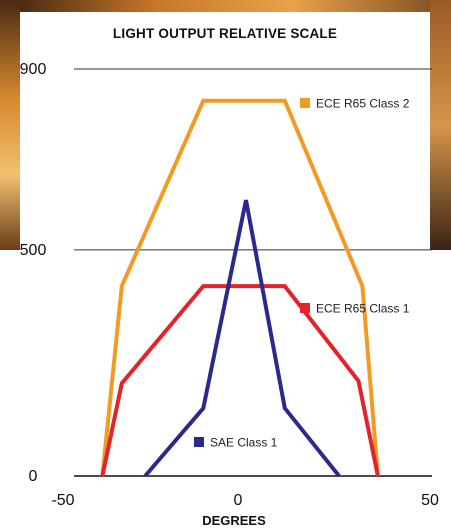  I want to click on chart-title: LIGHT OUTPUT RELATIVE SCALE, so click(225, 33).